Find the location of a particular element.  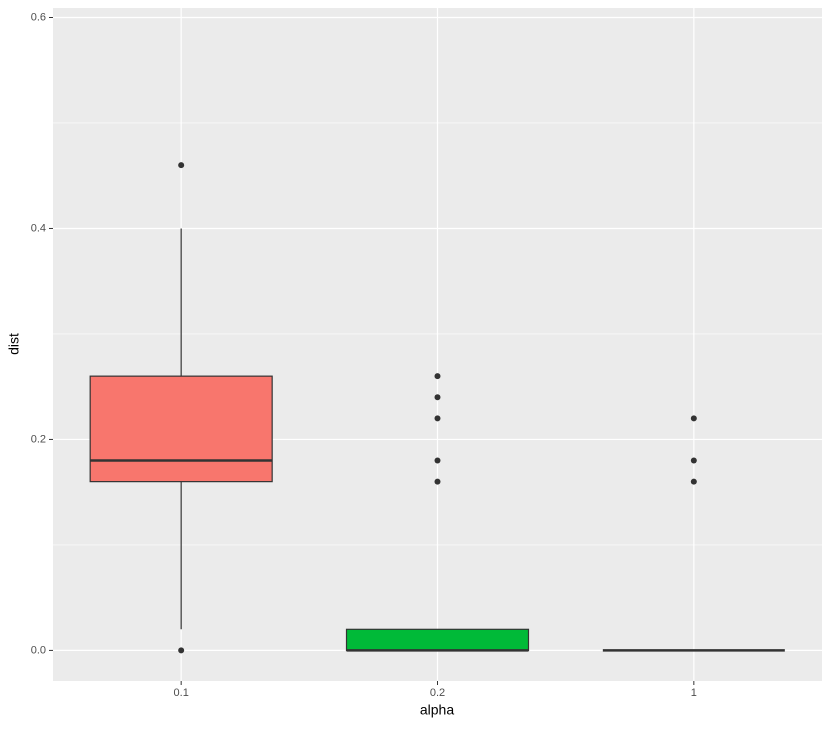

x-axis-title: alpha is located at coordinates (437, 710).